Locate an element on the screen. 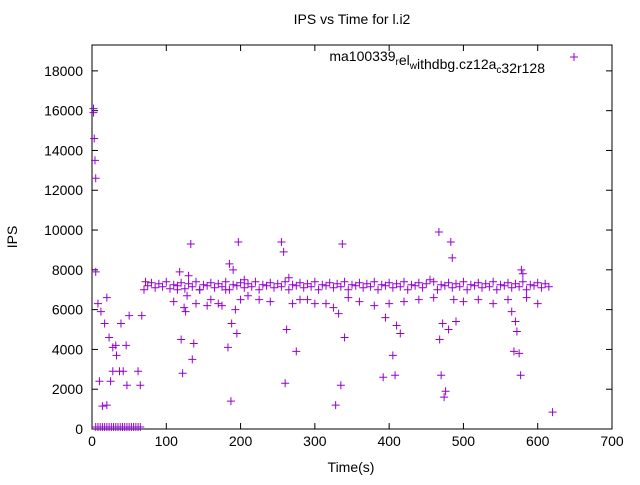 This screenshot has height=485, width=640. legend-text-part: w is located at coordinates (413, 66).